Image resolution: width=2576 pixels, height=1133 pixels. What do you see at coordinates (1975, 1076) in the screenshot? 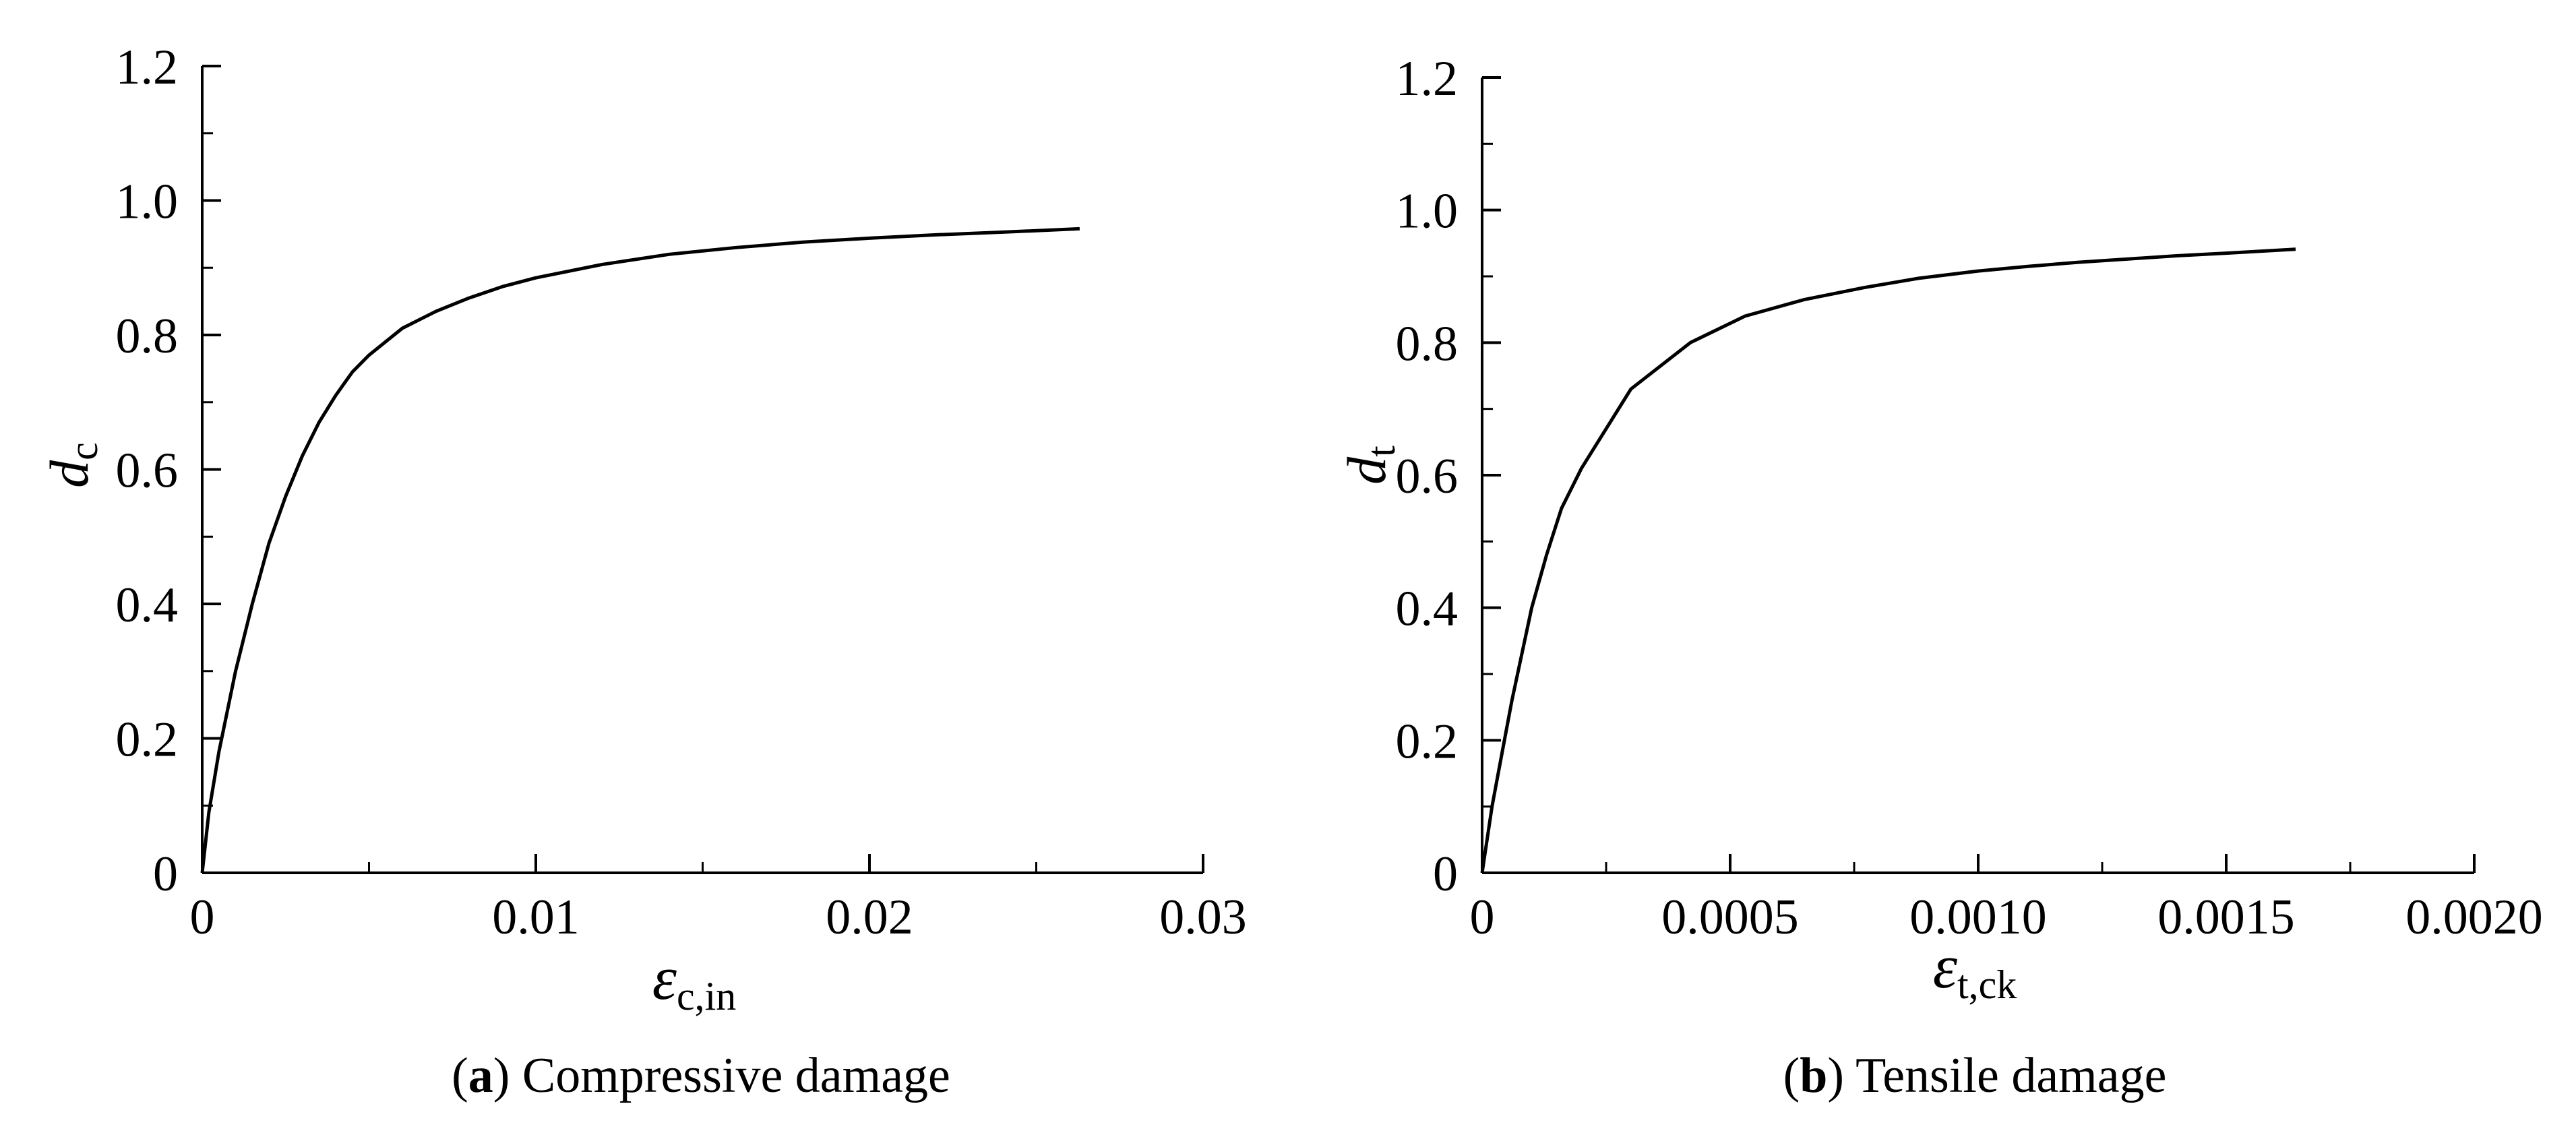
I see `panel-caption: (b) Tensile damage` at bounding box center [1975, 1076].